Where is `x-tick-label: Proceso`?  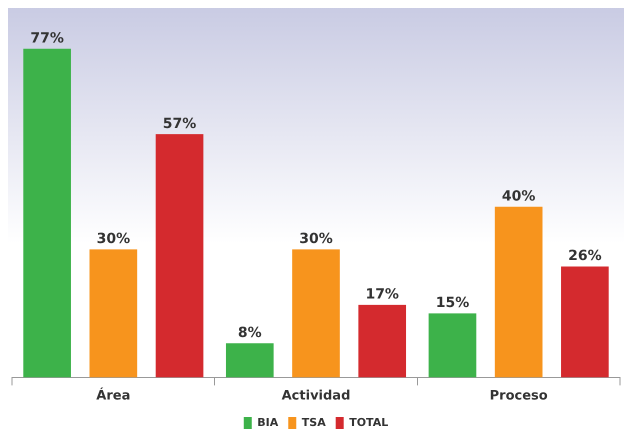 x-tick-label: Proceso is located at coordinates (519, 396).